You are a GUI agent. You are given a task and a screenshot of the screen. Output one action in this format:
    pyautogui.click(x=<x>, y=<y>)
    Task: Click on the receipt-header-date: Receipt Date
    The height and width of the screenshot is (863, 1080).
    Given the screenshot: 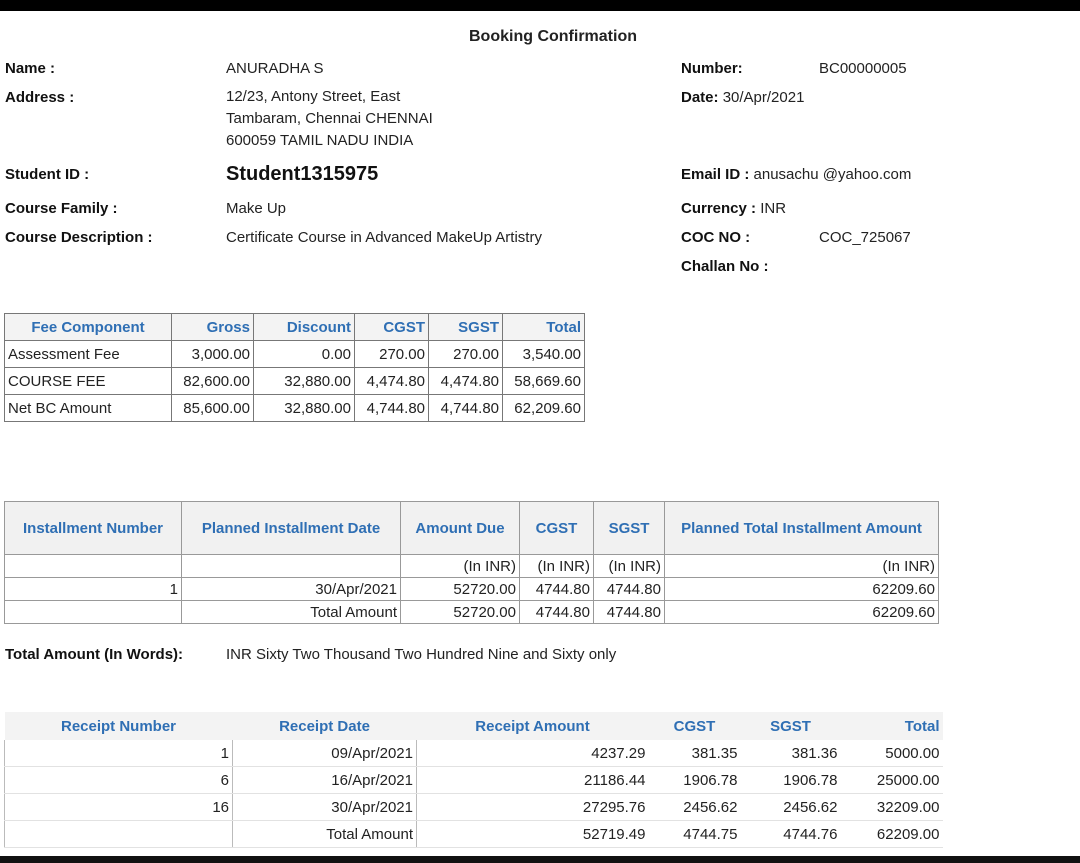 What is the action you would take?
    pyautogui.click(x=324, y=726)
    